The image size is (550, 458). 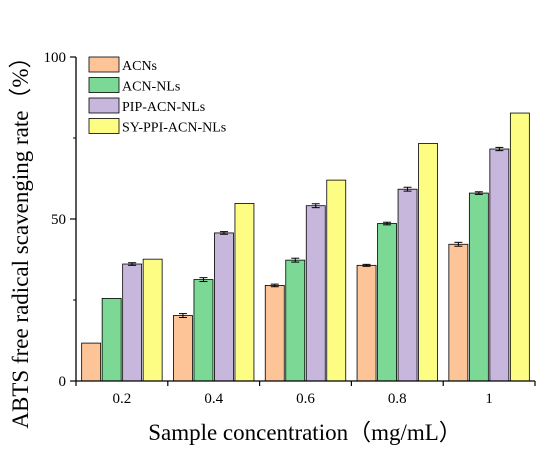 I want to click on legend-item: SY-PPI-ACN-NLs, so click(x=157, y=127).